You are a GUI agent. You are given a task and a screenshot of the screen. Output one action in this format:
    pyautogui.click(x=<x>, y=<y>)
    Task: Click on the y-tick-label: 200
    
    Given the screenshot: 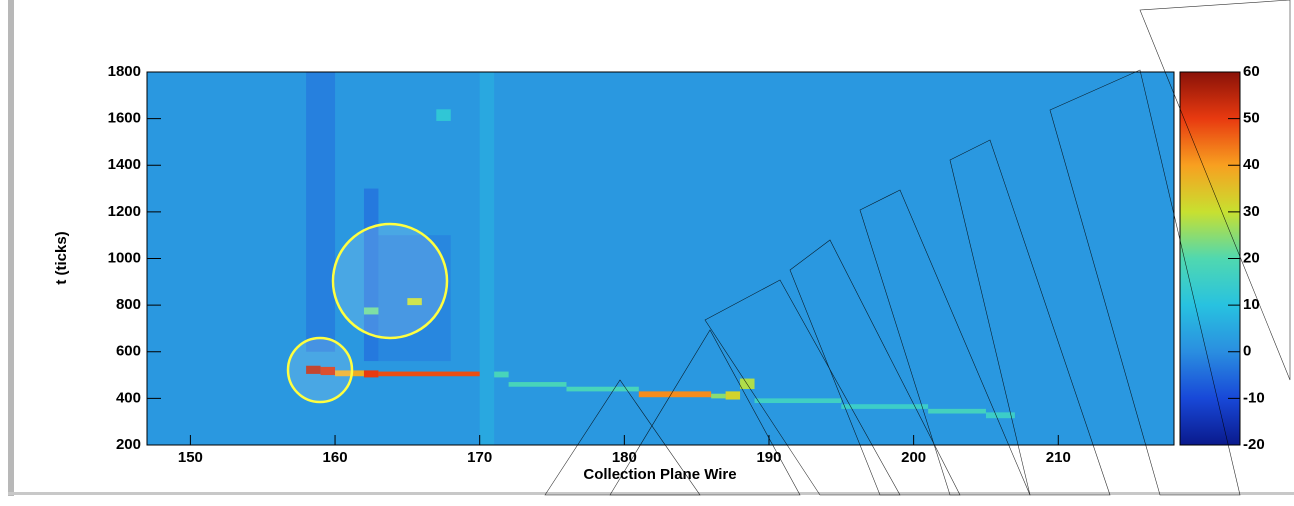 What is the action you would take?
    pyautogui.click(x=128, y=444)
    